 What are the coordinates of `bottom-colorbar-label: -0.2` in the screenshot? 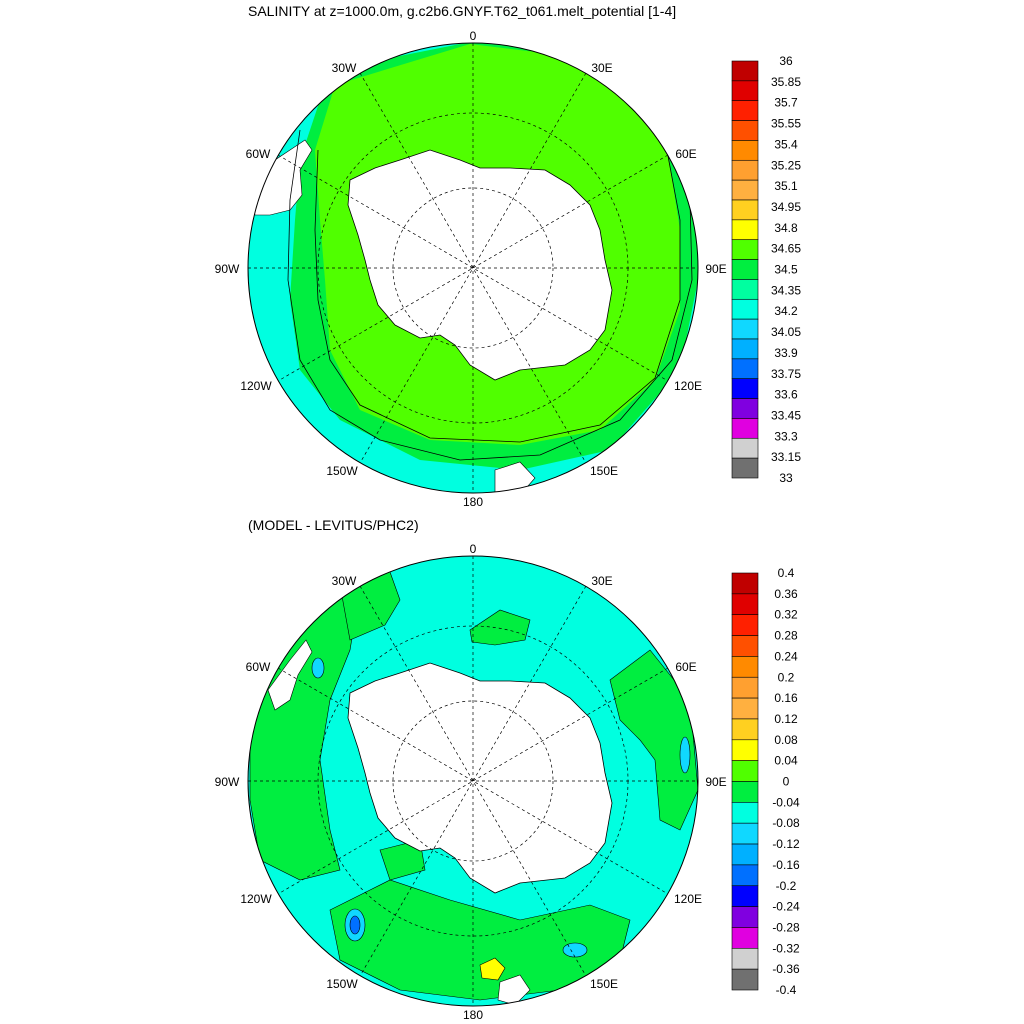 It's located at (786, 886).